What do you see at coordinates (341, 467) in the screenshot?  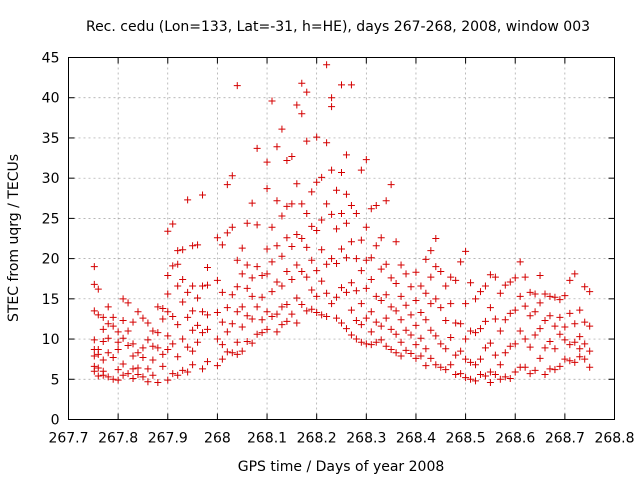 I see `x-axis-label: GPS time / Days of year 2008` at bounding box center [341, 467].